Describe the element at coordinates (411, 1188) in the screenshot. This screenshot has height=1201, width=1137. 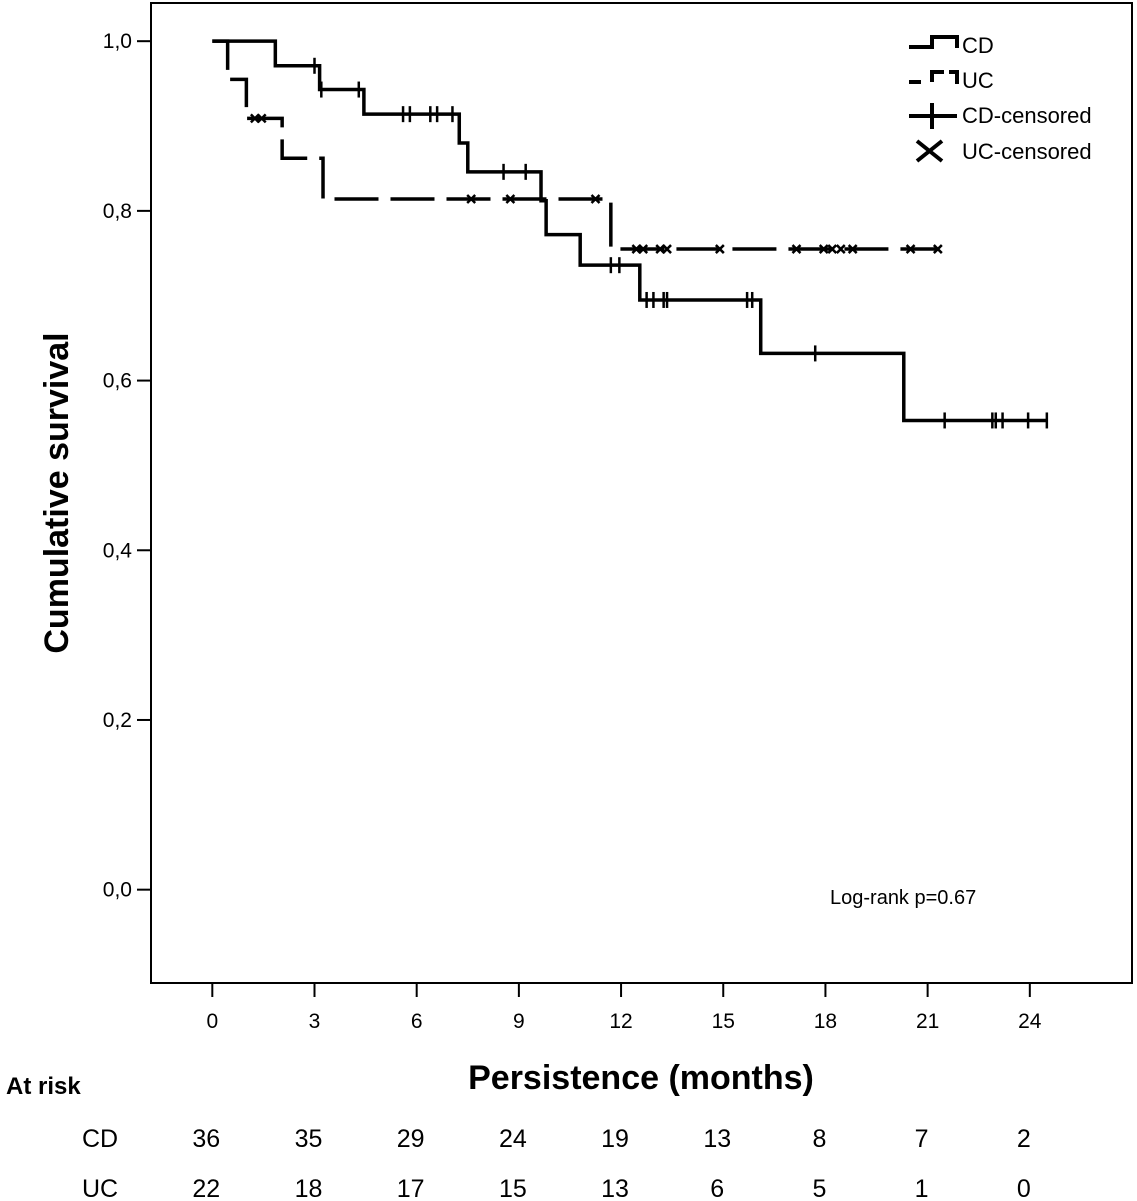
I see `at-risk-value: 17` at that location.